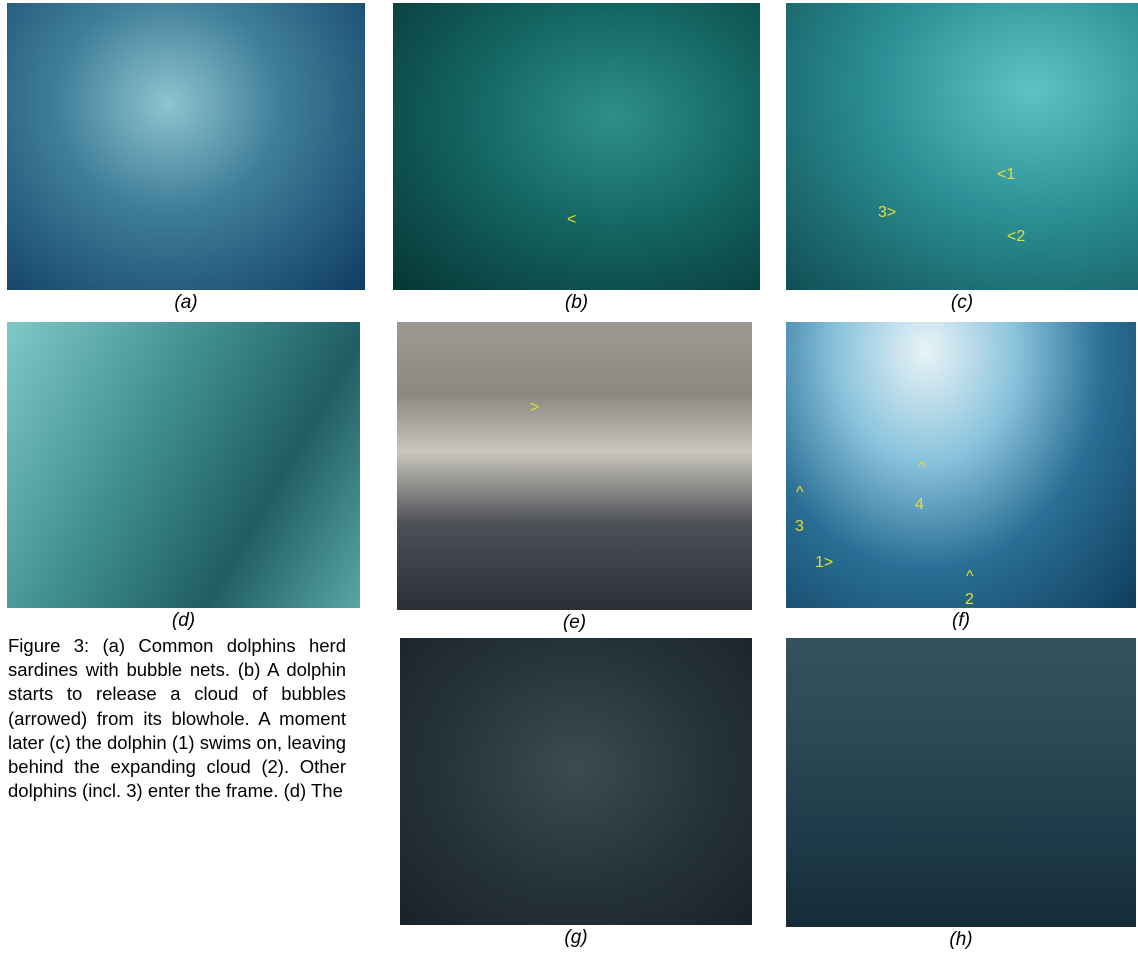 The width and height of the screenshot is (1138, 955). What do you see at coordinates (824, 562) in the screenshot?
I see `annotation: 1>` at bounding box center [824, 562].